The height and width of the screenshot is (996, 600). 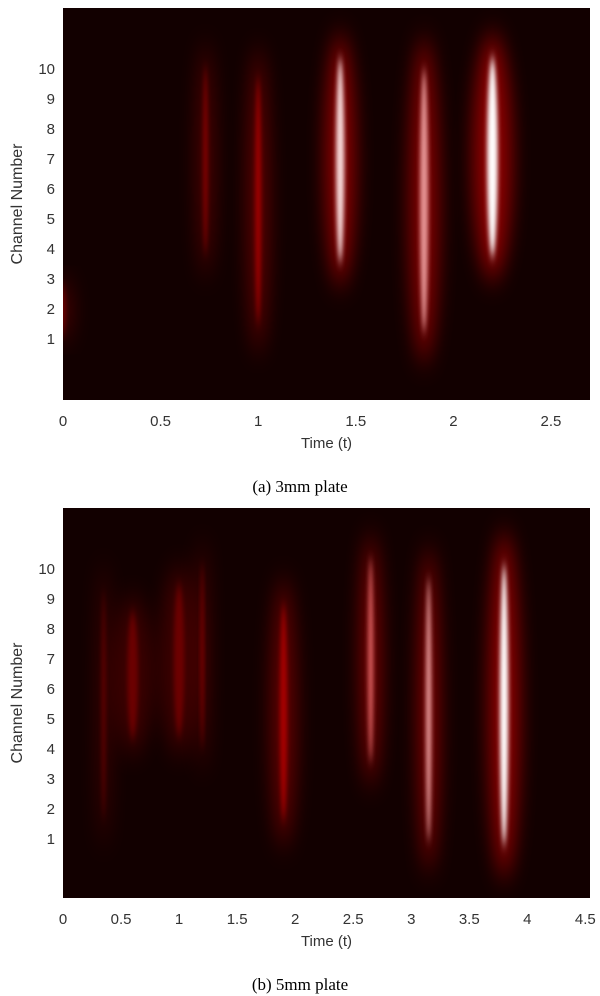 I want to click on caption: (b) 5mm plate, so click(x=300, y=984).